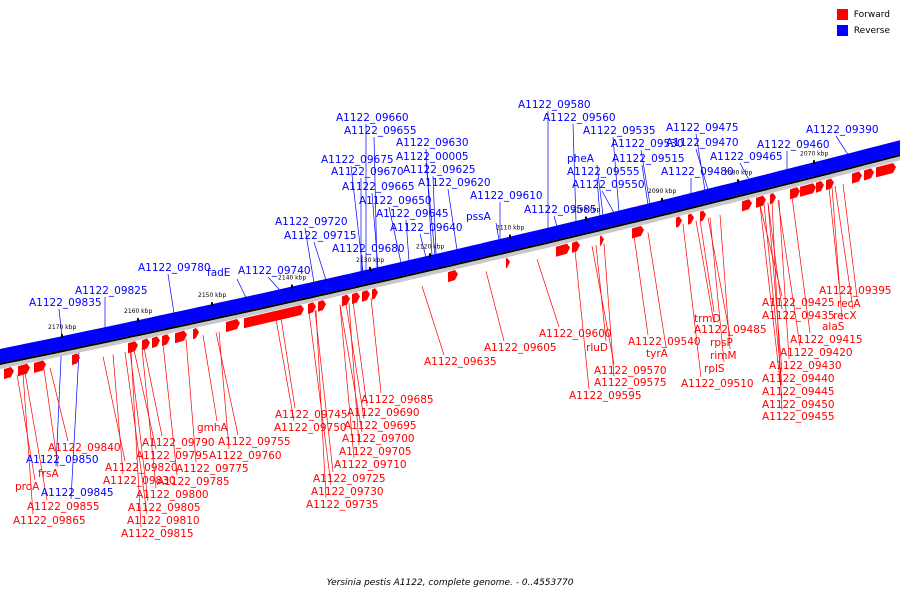 The image size is (900, 600). What do you see at coordinates (506, 196) in the screenshot?
I see `reverse-gene-label: A1122_09610` at bounding box center [506, 196].